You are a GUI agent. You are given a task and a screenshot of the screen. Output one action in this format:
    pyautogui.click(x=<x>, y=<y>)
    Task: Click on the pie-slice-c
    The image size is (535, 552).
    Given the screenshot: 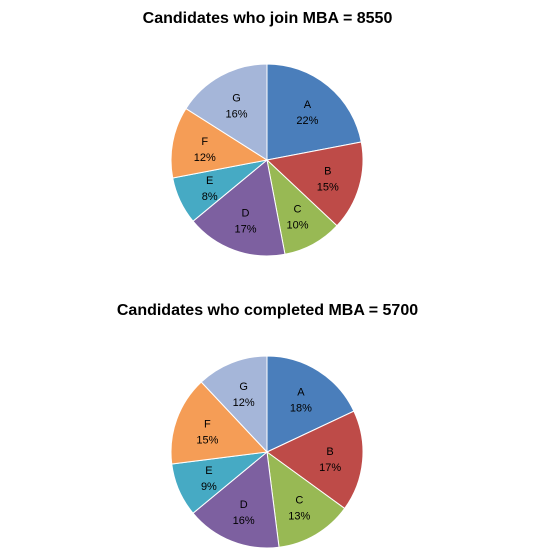 What is the action you would take?
    pyautogui.click(x=306, y=499)
    